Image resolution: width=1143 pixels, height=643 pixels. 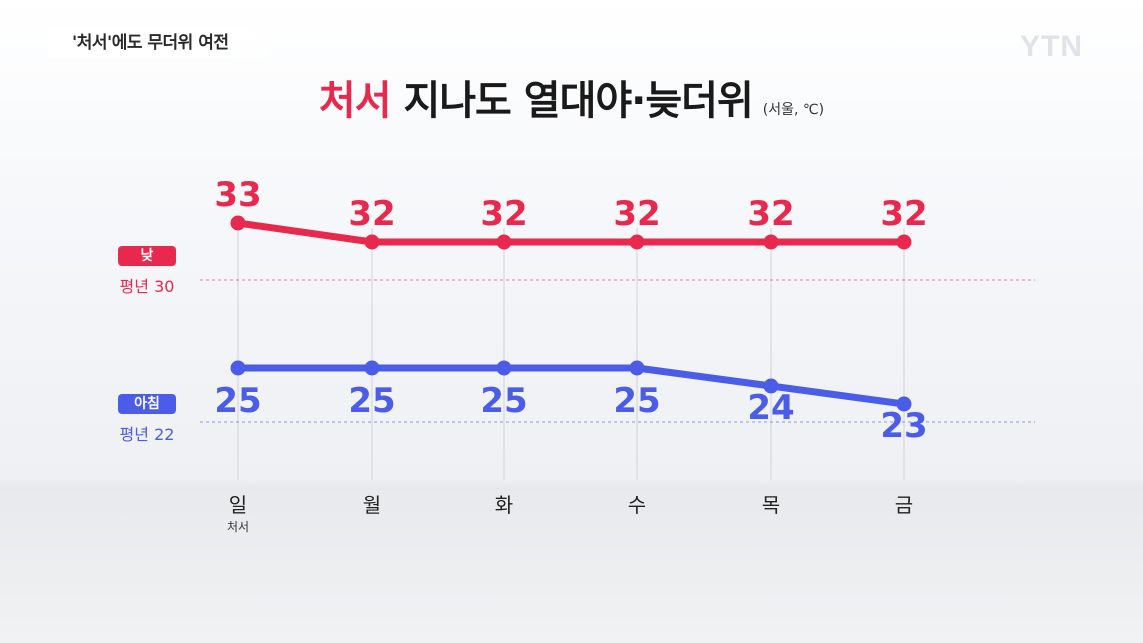 What do you see at coordinates (238, 505) in the screenshot?
I see `x-tick-label-0: 일` at bounding box center [238, 505].